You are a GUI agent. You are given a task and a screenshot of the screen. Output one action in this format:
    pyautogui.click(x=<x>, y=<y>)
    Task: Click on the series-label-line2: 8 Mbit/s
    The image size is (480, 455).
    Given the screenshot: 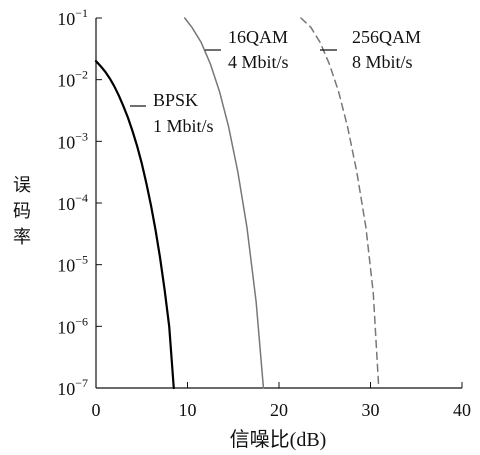 What is the action you would take?
    pyautogui.click(x=382, y=62)
    